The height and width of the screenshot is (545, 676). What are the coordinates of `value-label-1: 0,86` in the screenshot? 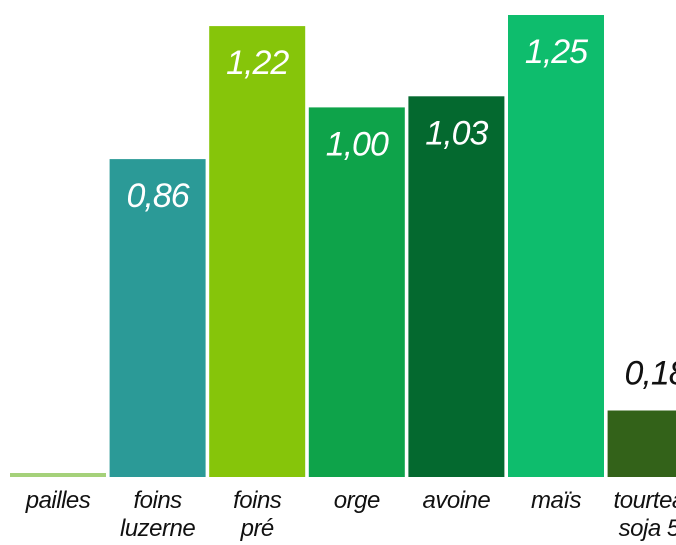 It's located at (158, 196).